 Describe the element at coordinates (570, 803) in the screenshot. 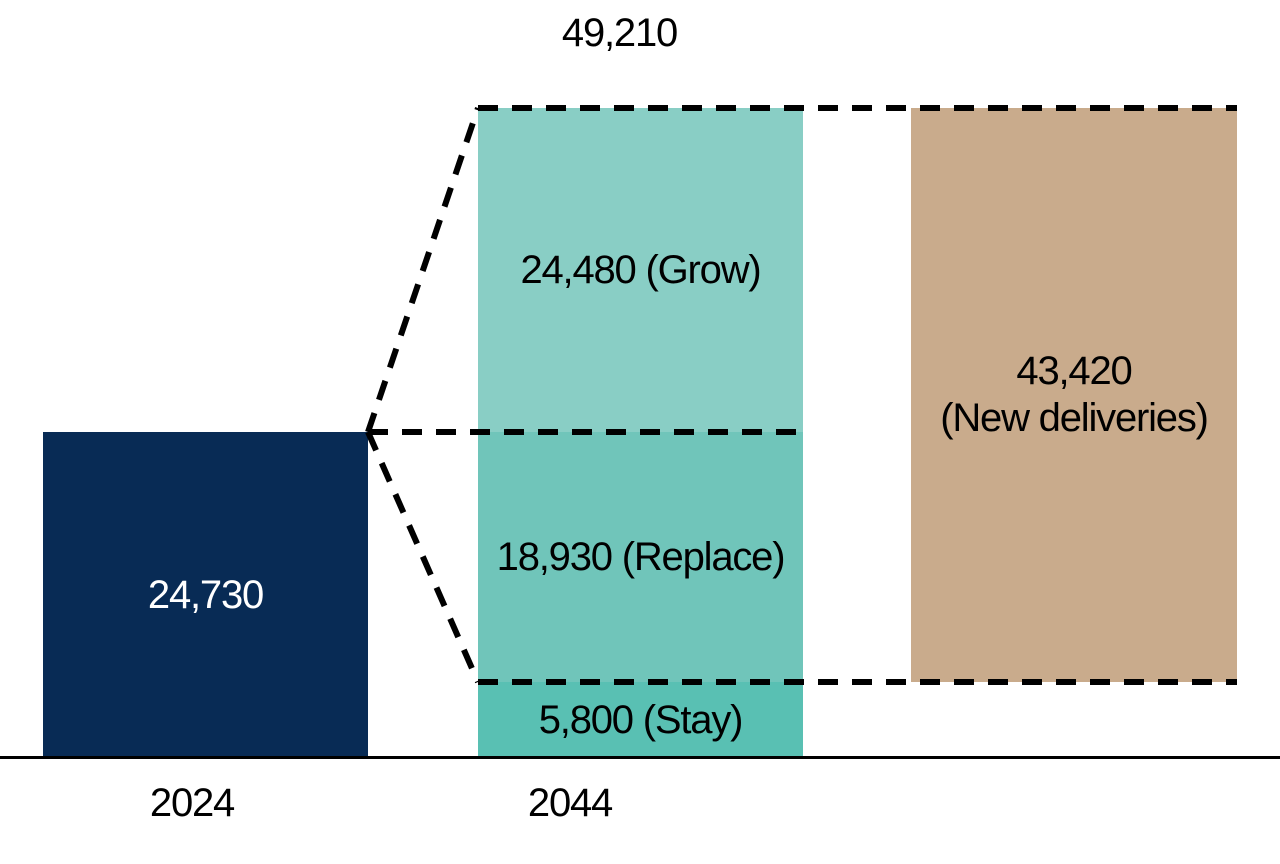

I see `x-axis-label-2044: 2044` at that location.